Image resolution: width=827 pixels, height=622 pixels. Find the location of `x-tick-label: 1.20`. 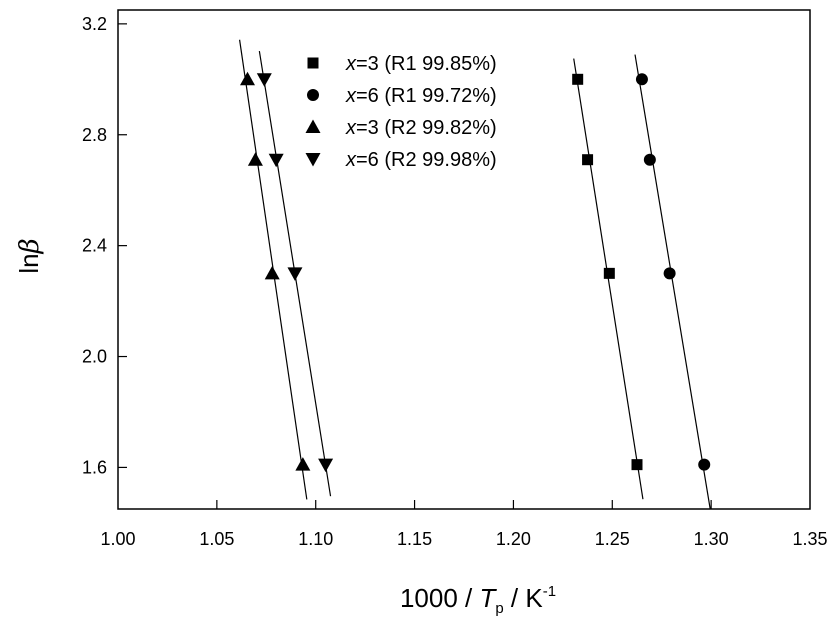

x-tick-label: 1.20 is located at coordinates (513, 539).